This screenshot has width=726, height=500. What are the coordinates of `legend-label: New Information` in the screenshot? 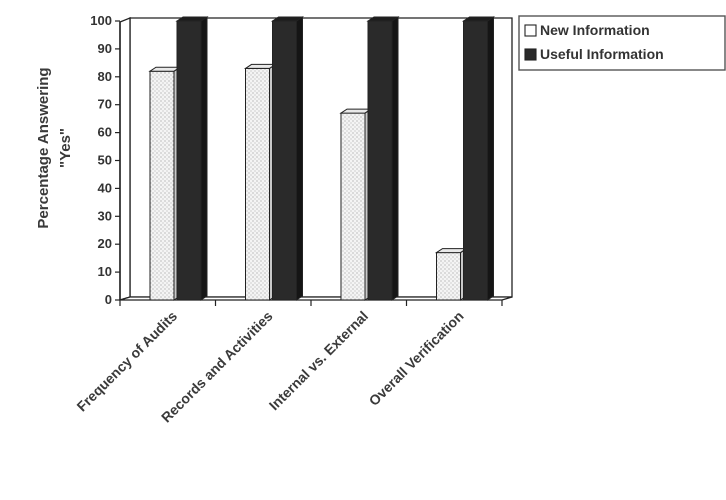 It's located at (595, 30).